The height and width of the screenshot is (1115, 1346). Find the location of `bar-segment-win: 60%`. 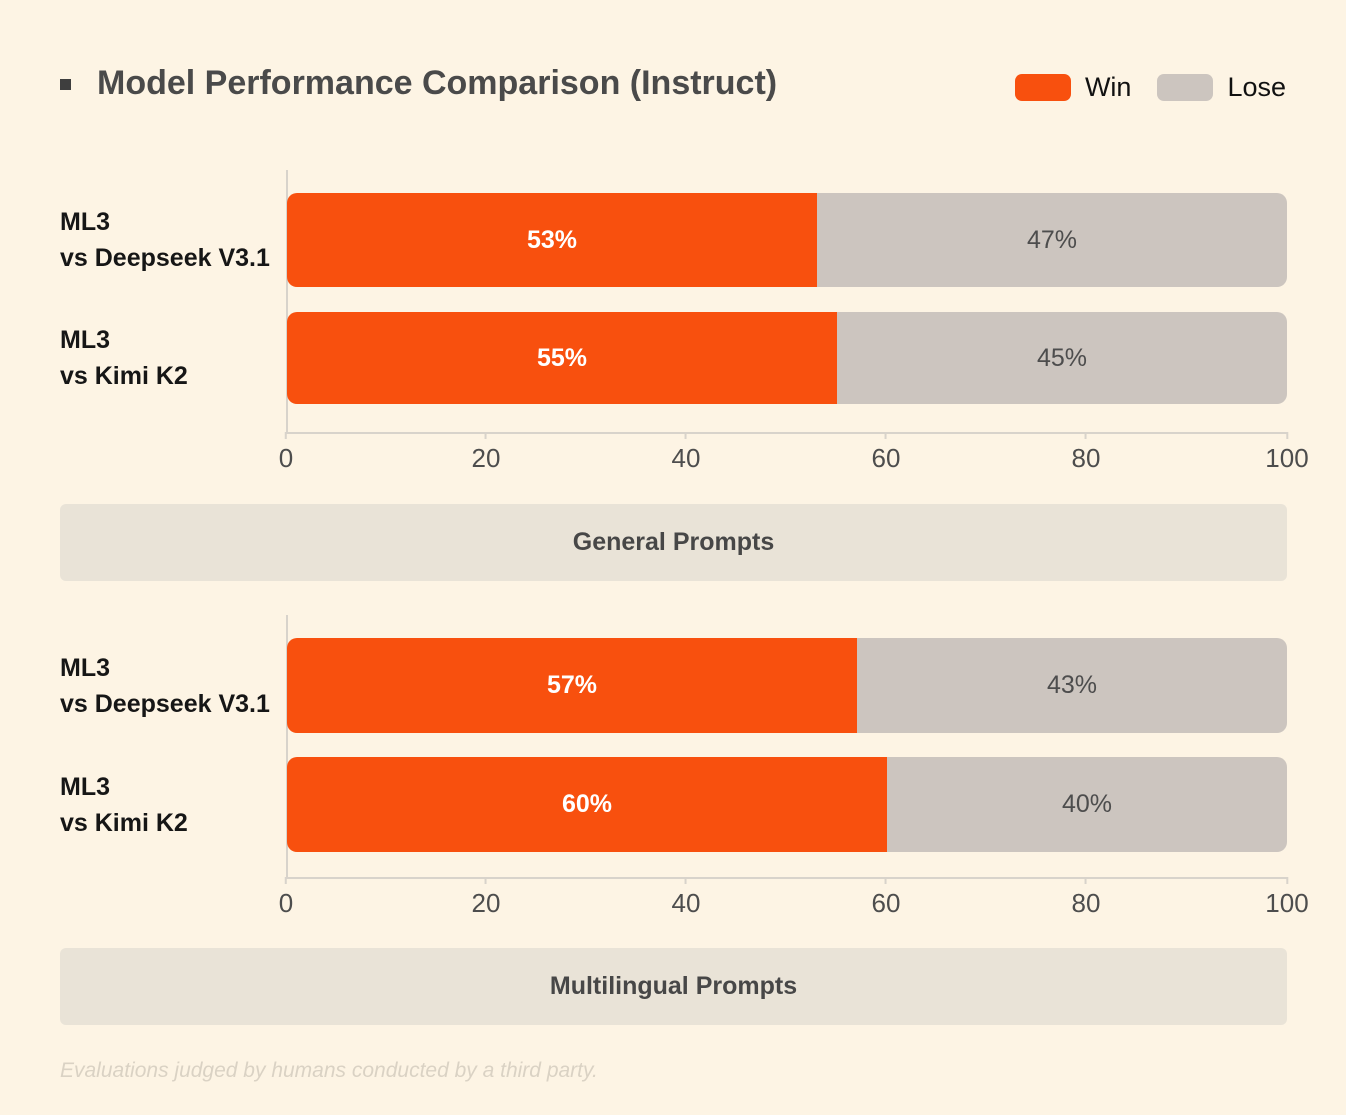

bar-segment-win: 60% is located at coordinates (587, 804).